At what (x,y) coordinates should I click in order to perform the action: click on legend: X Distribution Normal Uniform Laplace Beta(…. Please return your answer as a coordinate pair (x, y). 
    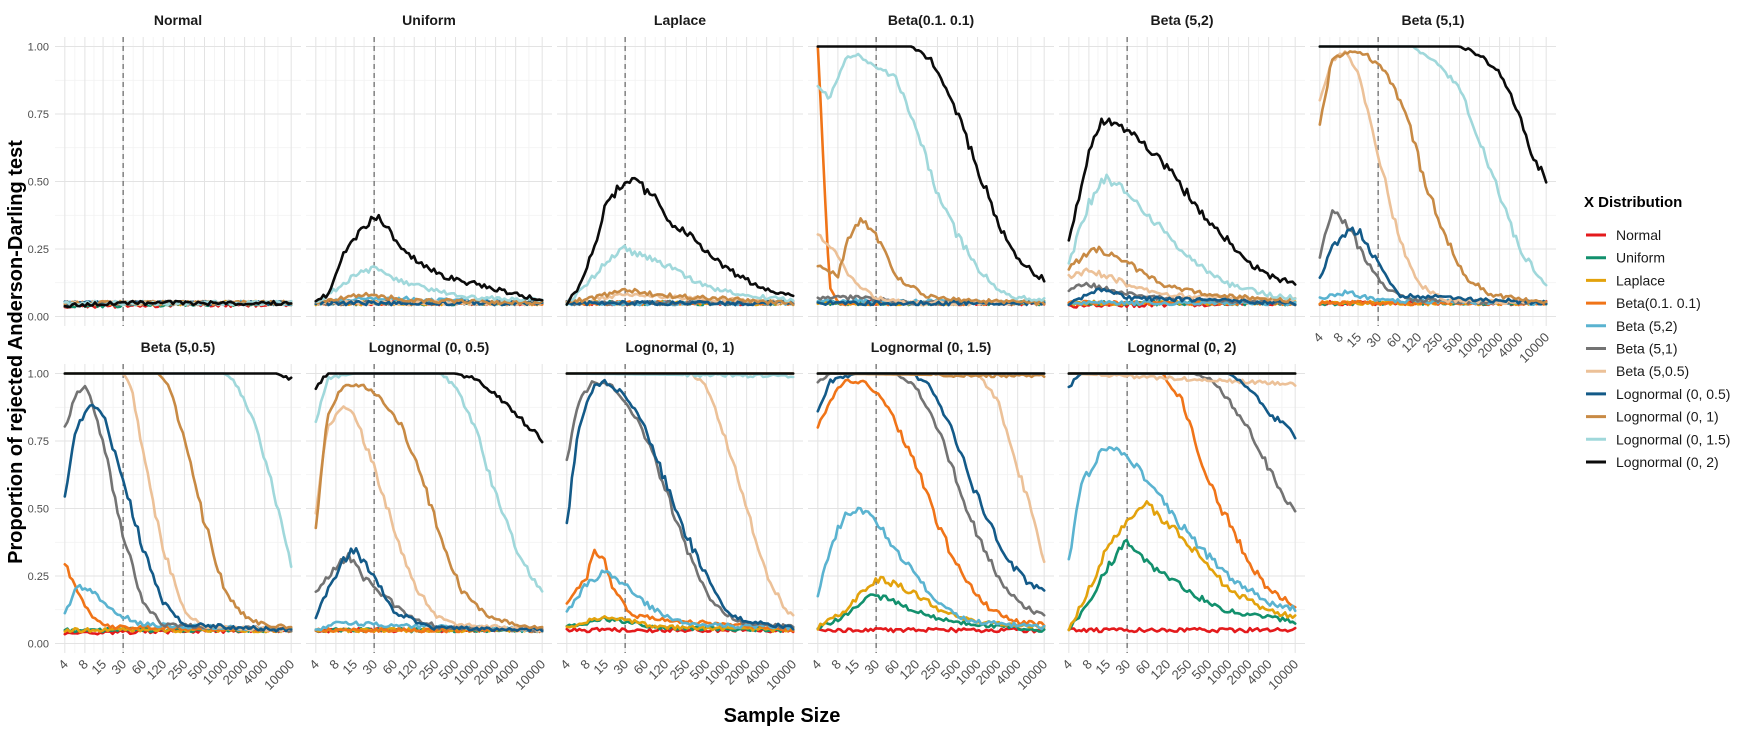
    Looking at the image, I should click on (1657, 332).